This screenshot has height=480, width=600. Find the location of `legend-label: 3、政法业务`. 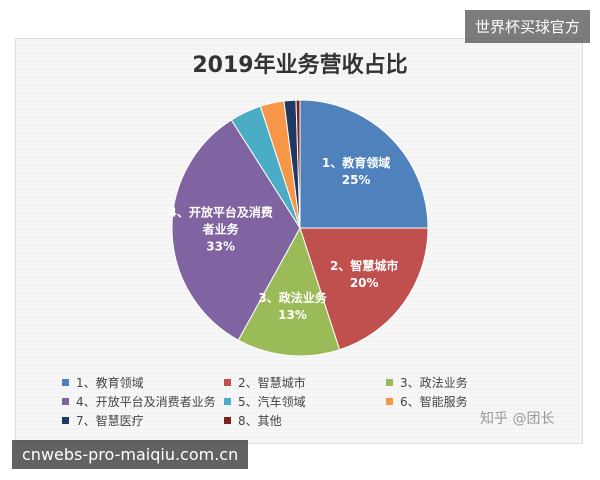

legend-label: 3、政法业务 is located at coordinates (434, 382).